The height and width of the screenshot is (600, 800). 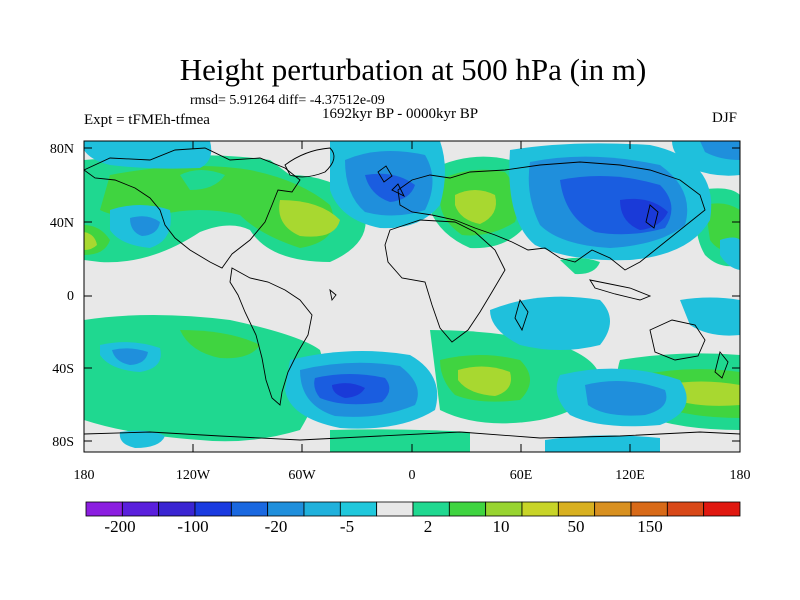 I want to click on x-tick-label: 120E, so click(x=630, y=475).